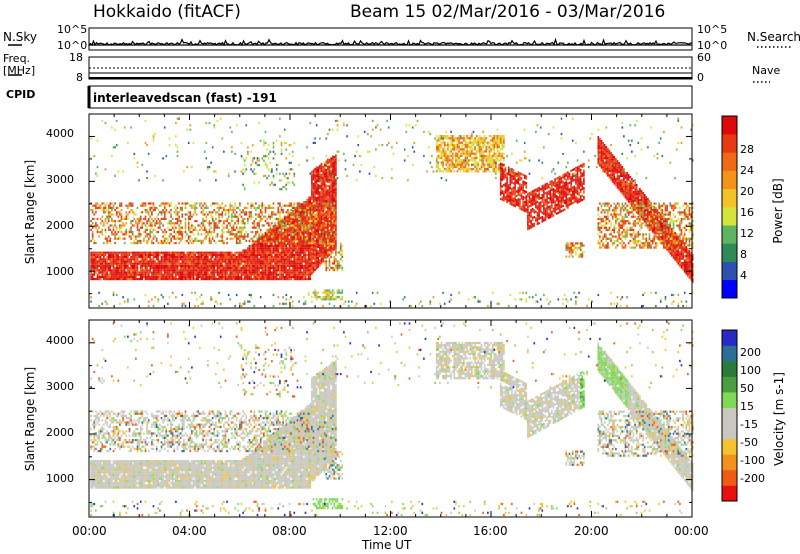 Image resolution: width=800 pixels, height=554 pixels. Describe the element at coordinates (747, 406) in the screenshot. I see `vel-cb-tick-15: 15` at that location.